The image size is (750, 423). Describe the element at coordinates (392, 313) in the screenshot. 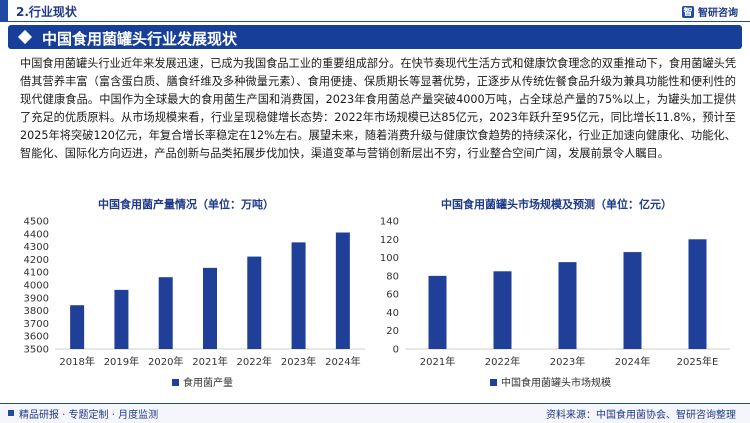

I see `y-tick-label: 40` at that location.